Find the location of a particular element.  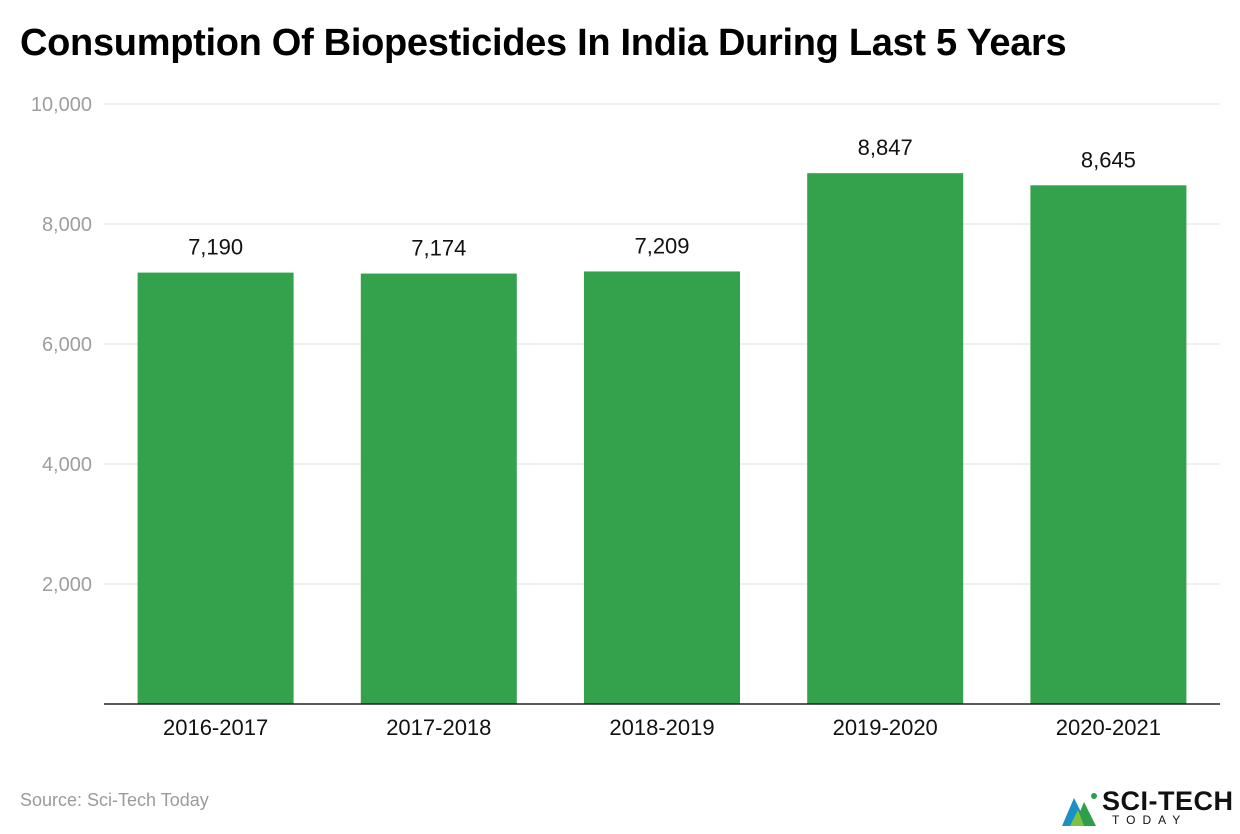

sci-tech-logo: SCI-TECH TODAY is located at coordinates (1148, 808).